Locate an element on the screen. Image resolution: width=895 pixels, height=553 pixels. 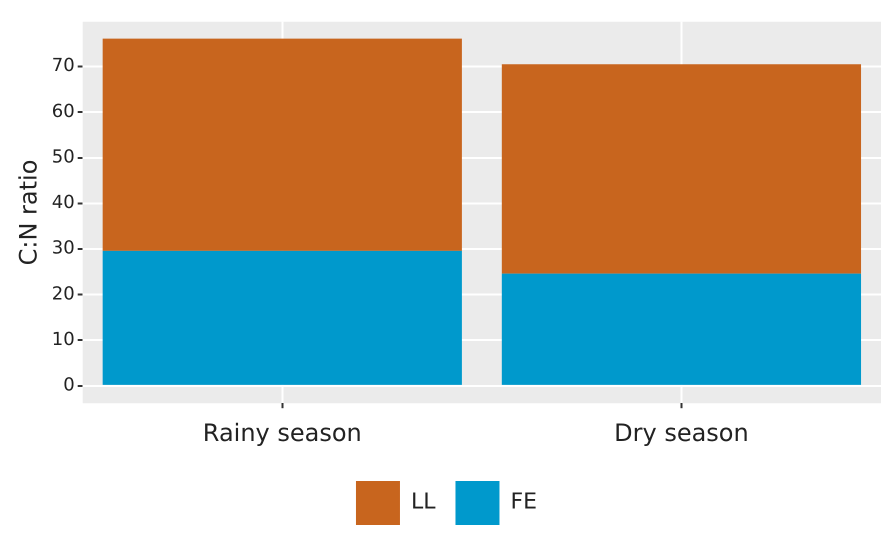
y-tick-label: 50 is located at coordinates (63, 157).